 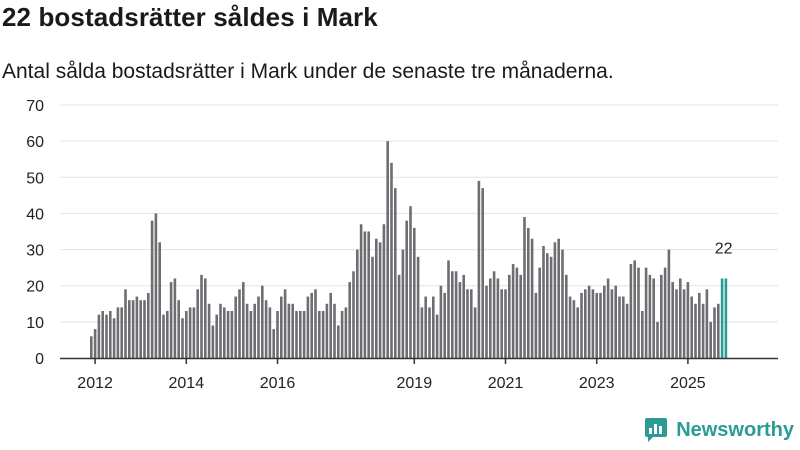 What do you see at coordinates (95, 383) in the screenshot?
I see `x-tick-label: 2012` at bounding box center [95, 383].